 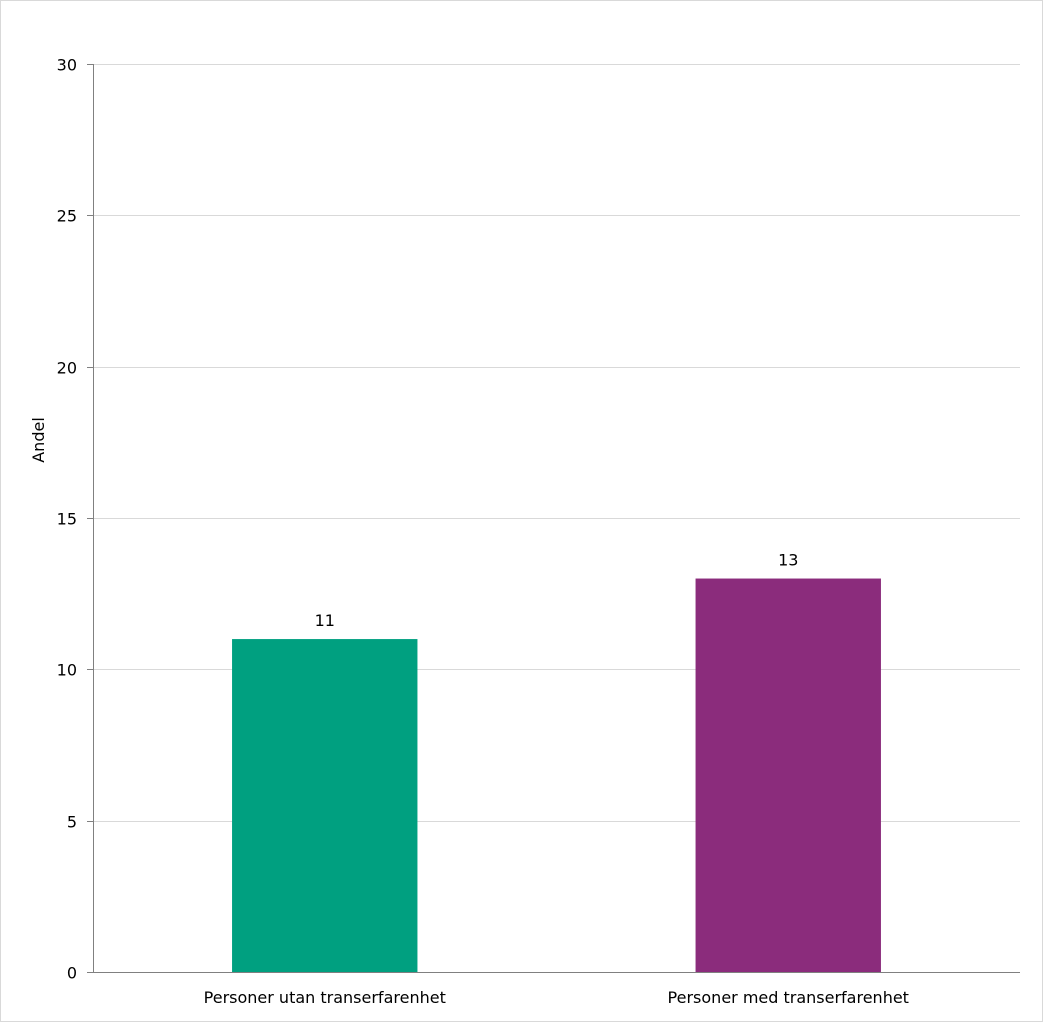 I want to click on y-tick-label: 25, so click(x=67, y=216).